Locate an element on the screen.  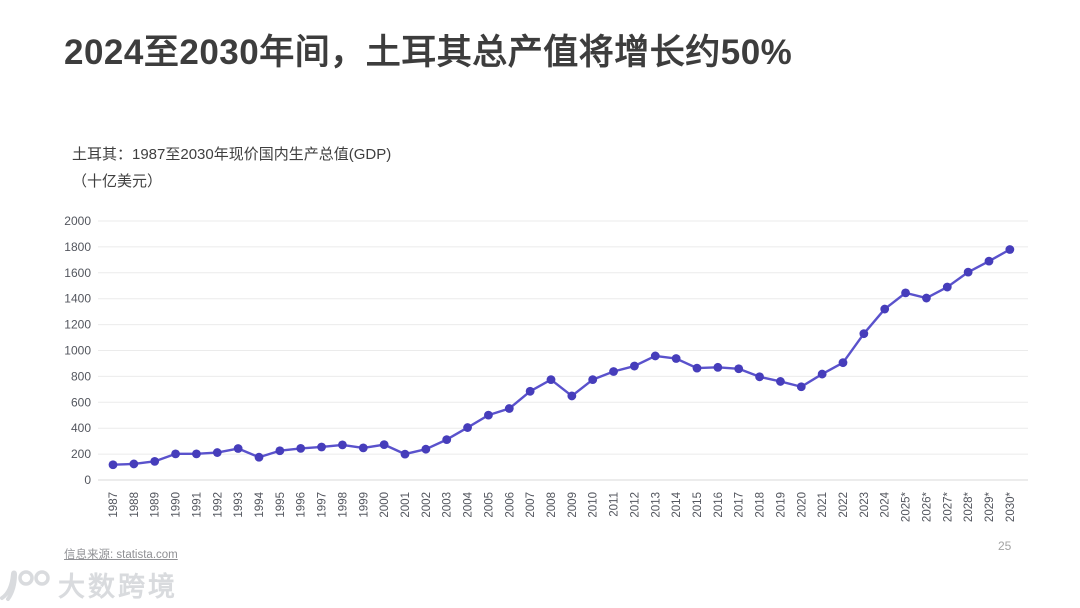
y-tick-label: 1000 is located at coordinates (77, 351).